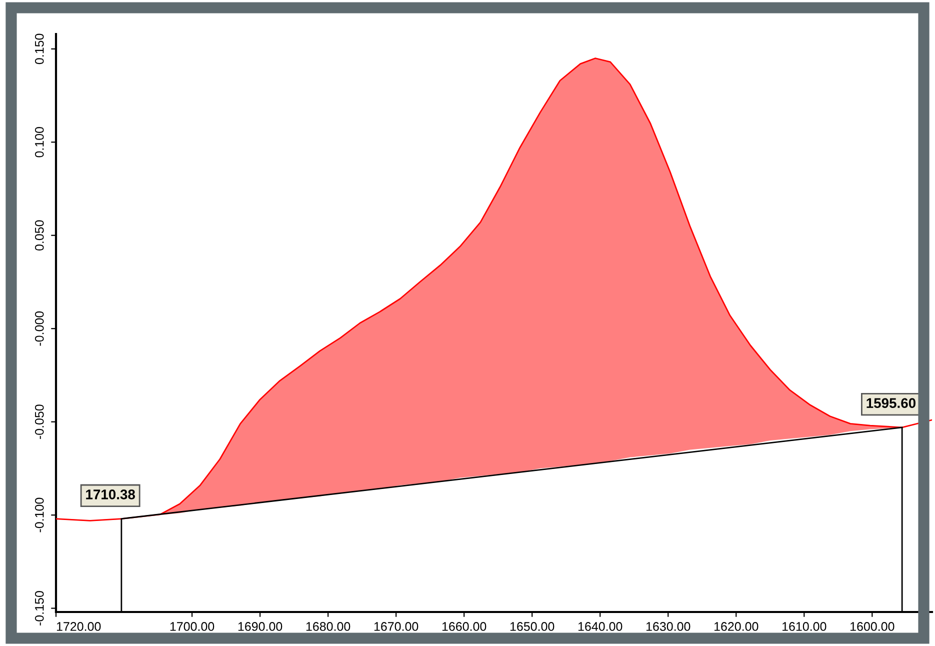 The image size is (935, 646). I want to click on y-tick-label: 0.150, so click(39, 49).